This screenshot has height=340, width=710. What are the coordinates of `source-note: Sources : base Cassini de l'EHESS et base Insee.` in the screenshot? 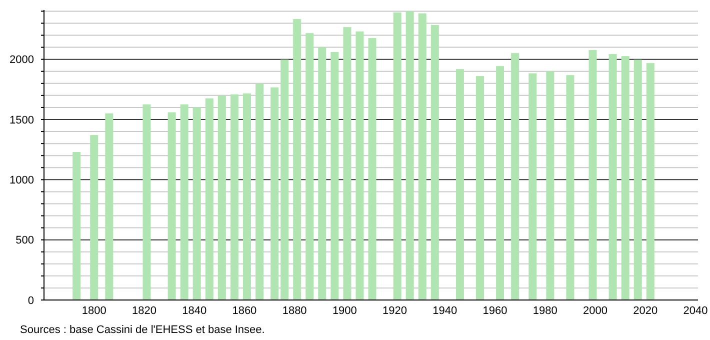 It's located at (142, 330).